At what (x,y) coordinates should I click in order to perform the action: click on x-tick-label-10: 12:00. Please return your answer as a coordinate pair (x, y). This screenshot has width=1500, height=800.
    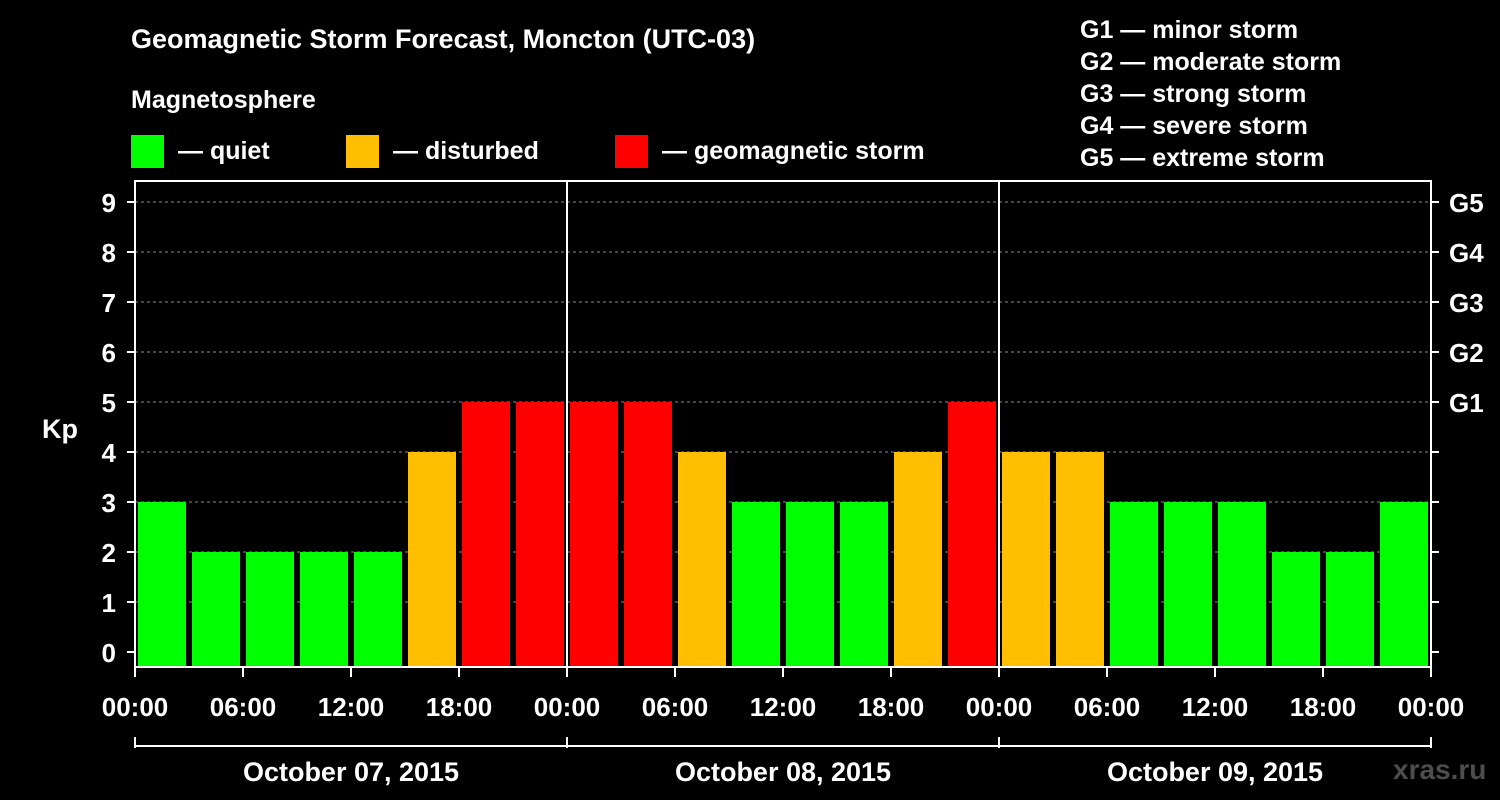
    Looking at the image, I should click on (1215, 707).